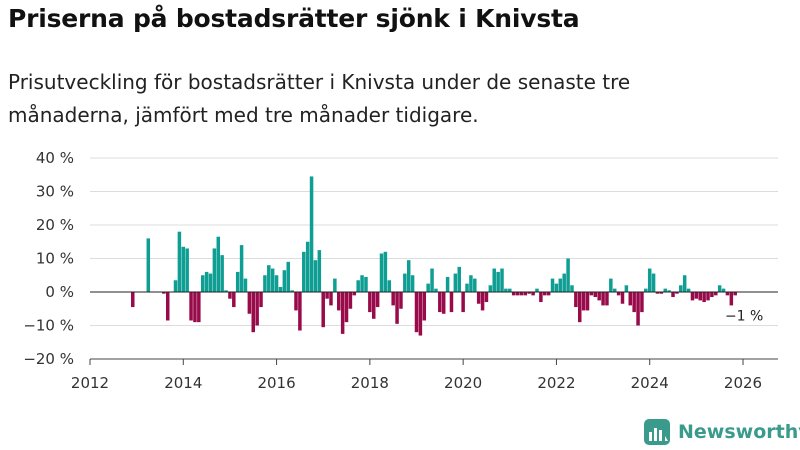 The width and height of the screenshot is (800, 450). Describe the element at coordinates (650, 383) in the screenshot. I see `x-tick-label: 2024` at that location.